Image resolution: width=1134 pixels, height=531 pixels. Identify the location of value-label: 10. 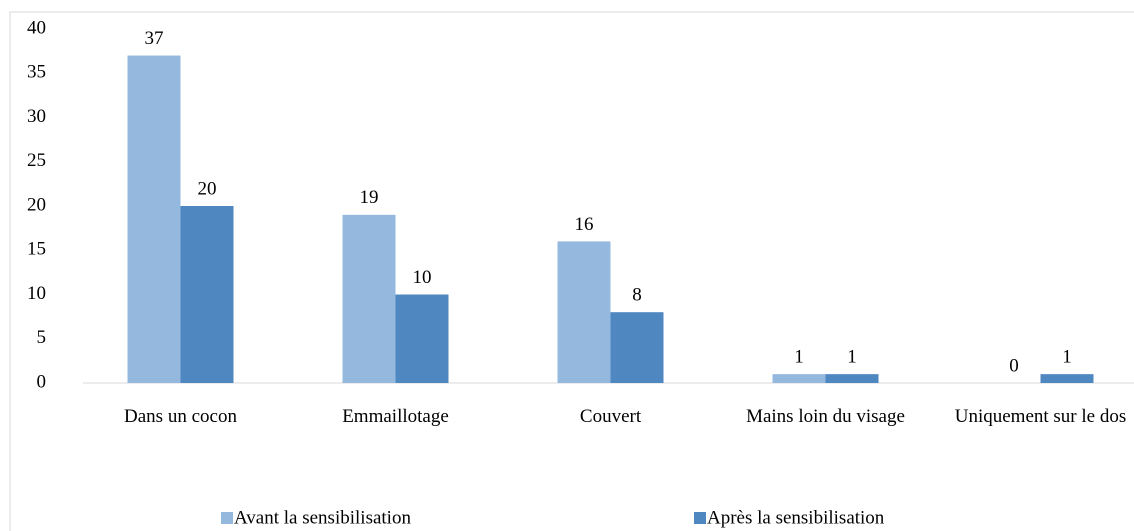
(422, 277).